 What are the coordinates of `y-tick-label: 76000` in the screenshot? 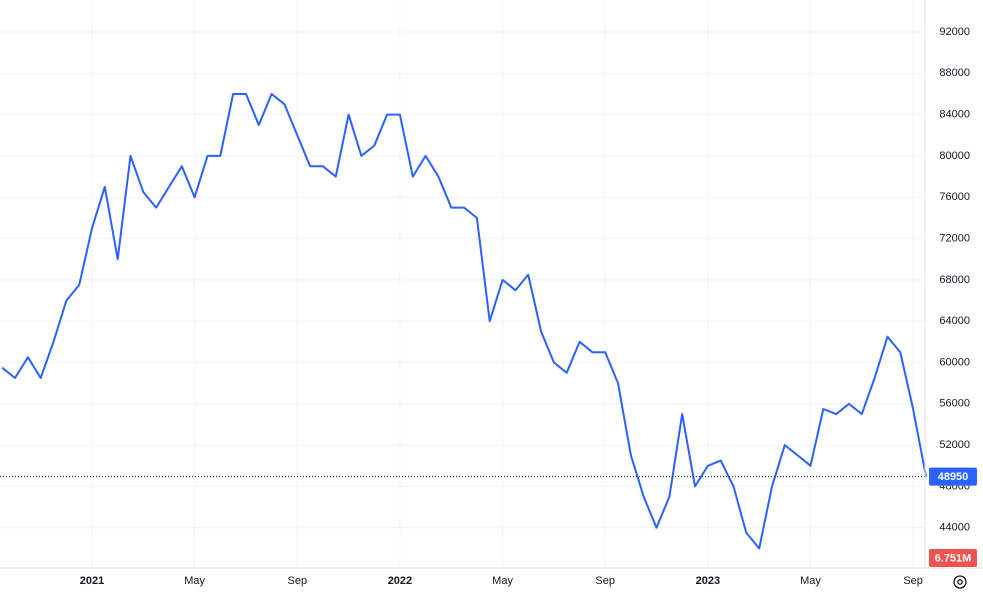 It's located at (954, 197).